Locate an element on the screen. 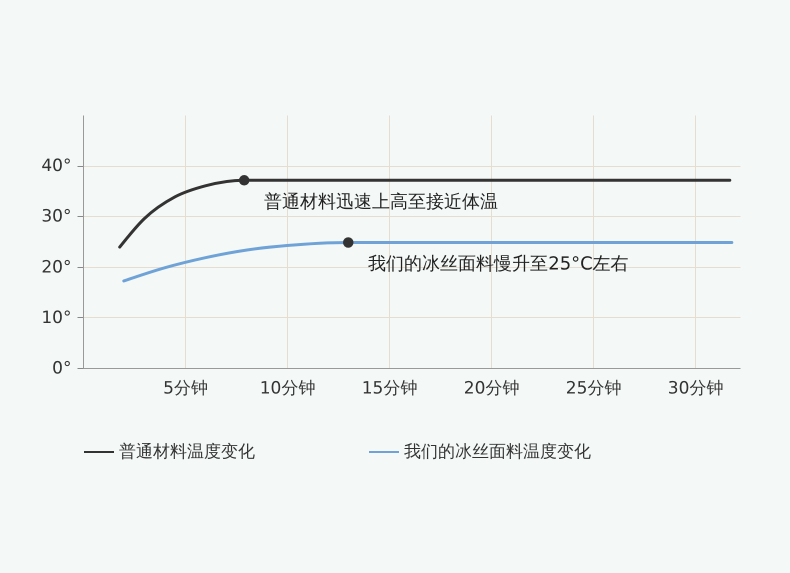 The width and height of the screenshot is (790, 573). annotation: 普通材料迅速上高至接近体温 is located at coordinates (381, 201).